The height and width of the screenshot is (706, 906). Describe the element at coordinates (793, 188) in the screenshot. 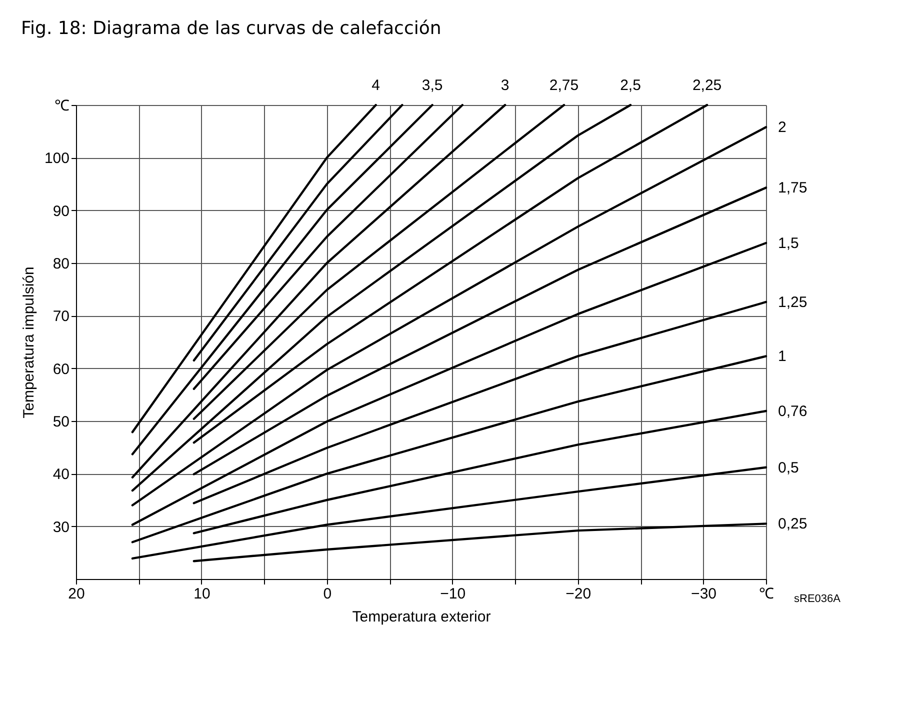

I see `series-label: 1,75` at that location.